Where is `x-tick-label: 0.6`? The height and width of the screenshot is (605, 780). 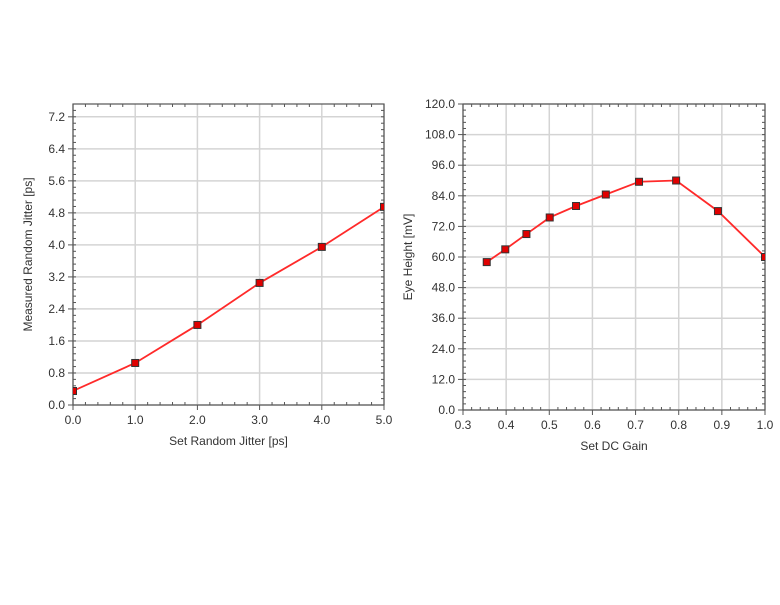
x-tick-label: 0.6 is located at coordinates (592, 425).